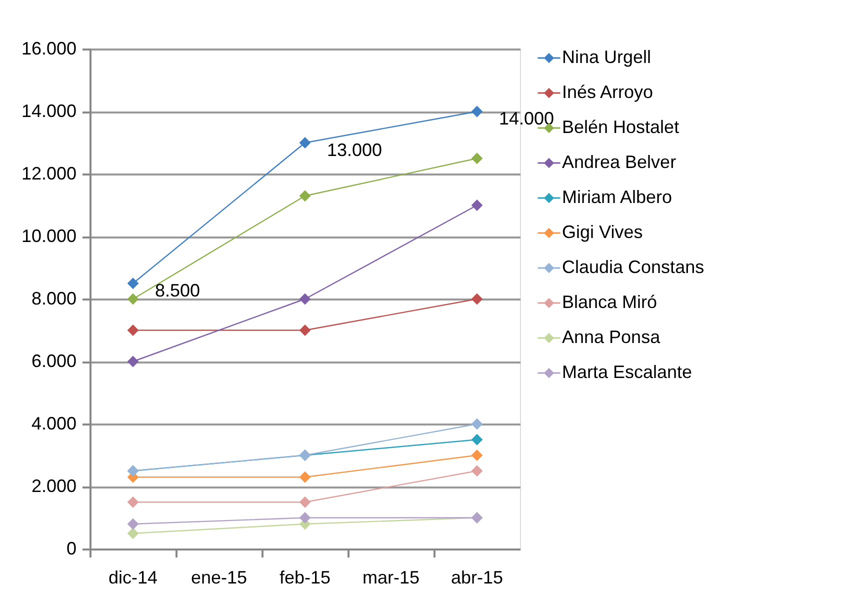 The height and width of the screenshot is (605, 862). Describe the element at coordinates (621, 127) in the screenshot. I see `legend-label: Belén Hostalet` at that location.